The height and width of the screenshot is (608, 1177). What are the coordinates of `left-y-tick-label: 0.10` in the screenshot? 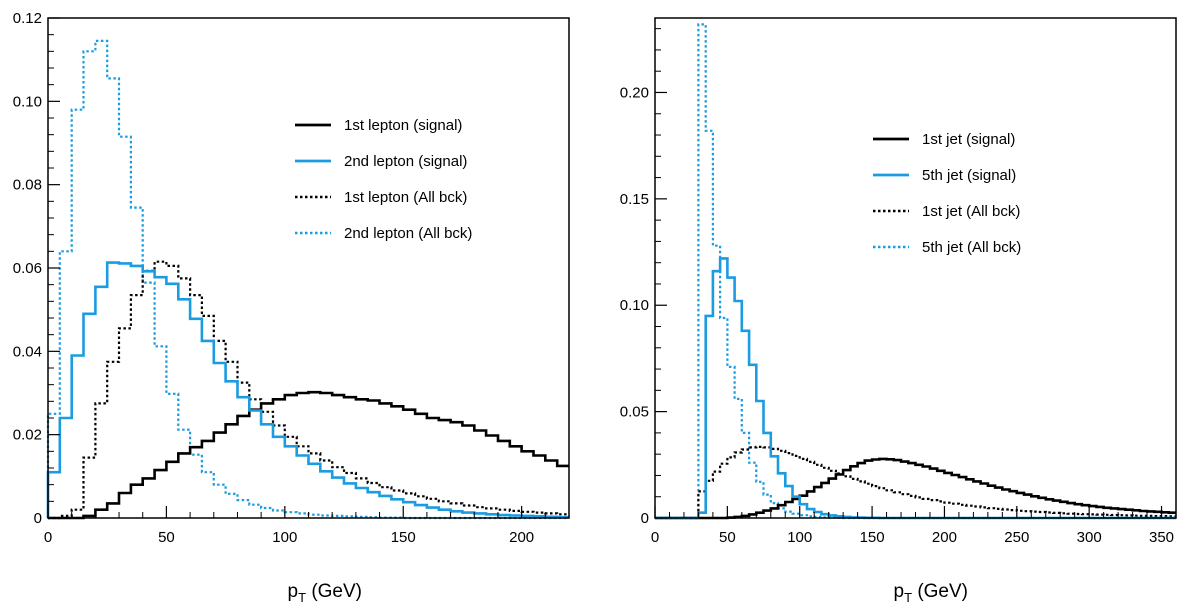 It's located at (27, 101).